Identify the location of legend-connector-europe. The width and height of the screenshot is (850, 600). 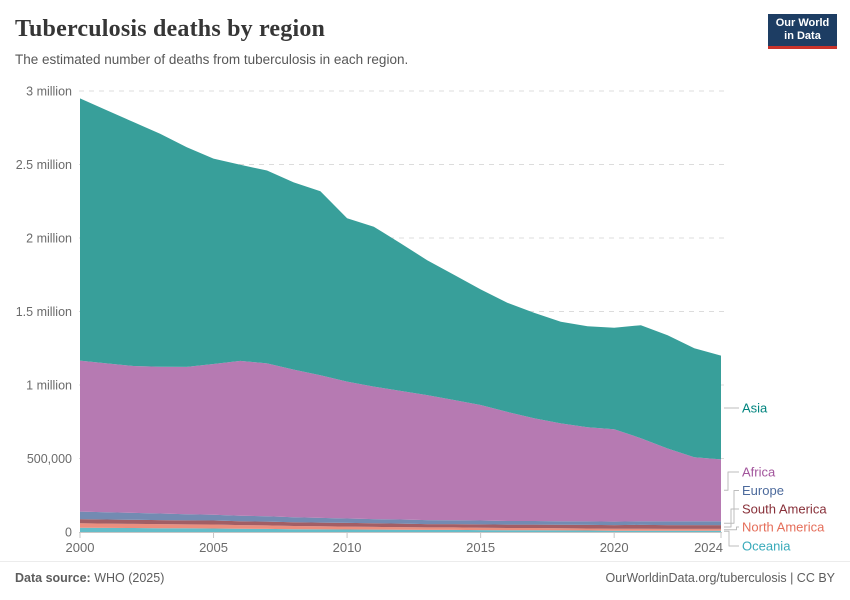
(731, 507).